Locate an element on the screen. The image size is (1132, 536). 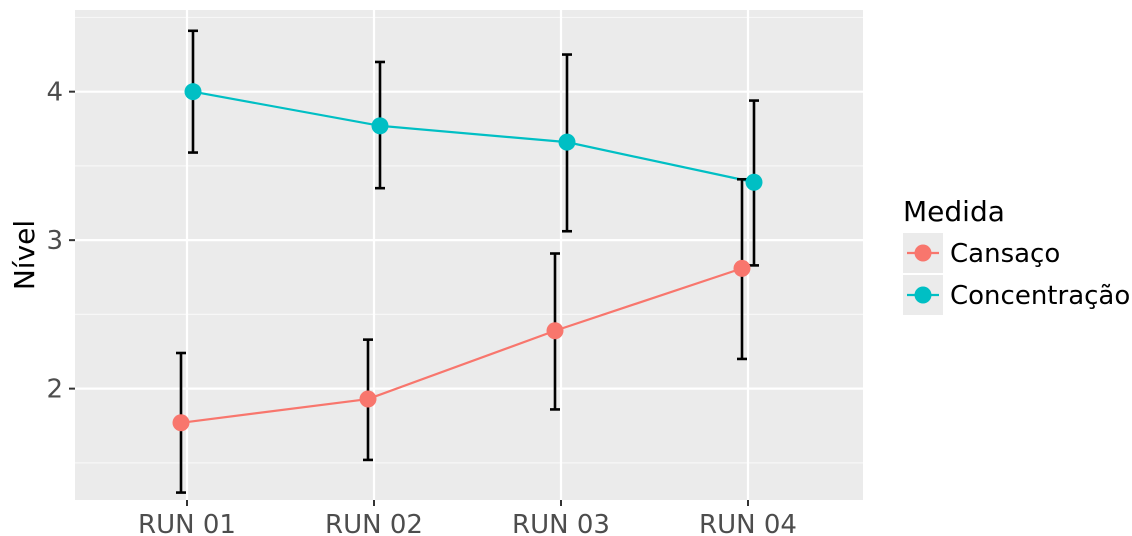
y-tick-label: 4 is located at coordinates (54, 93).